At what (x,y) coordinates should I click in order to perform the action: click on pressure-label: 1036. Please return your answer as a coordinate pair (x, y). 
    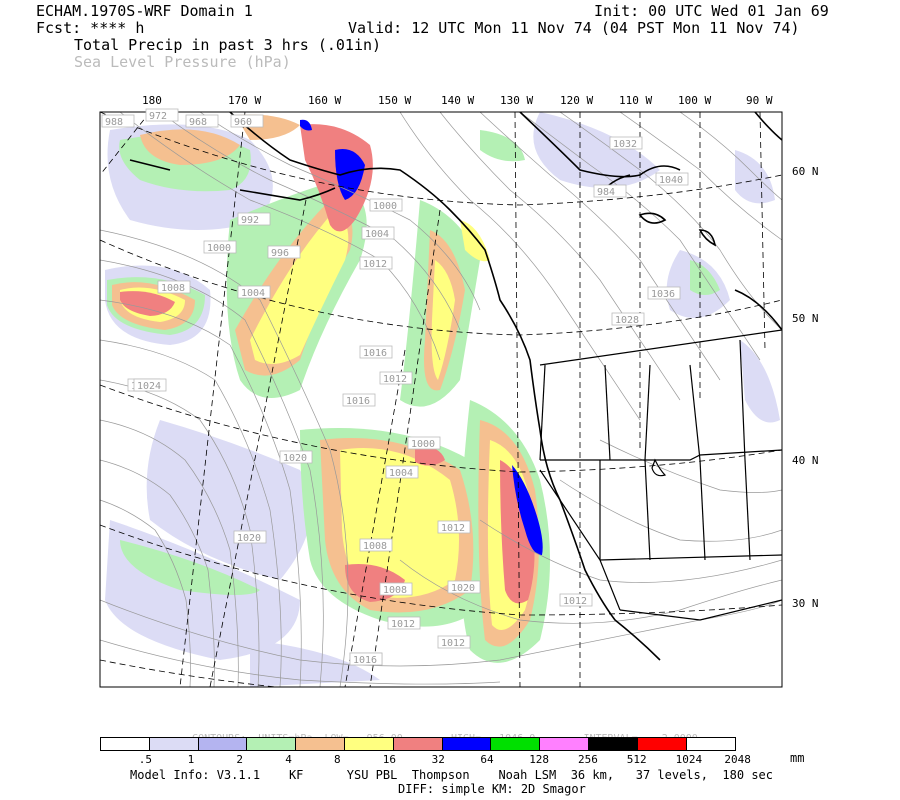
    Looking at the image, I should click on (664, 293).